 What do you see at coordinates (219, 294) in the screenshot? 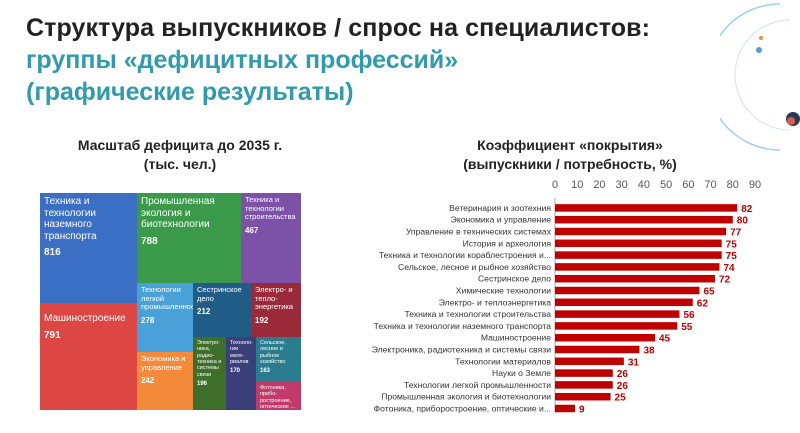
I see `treemap-cell-label: Сестринское дело` at bounding box center [219, 294].